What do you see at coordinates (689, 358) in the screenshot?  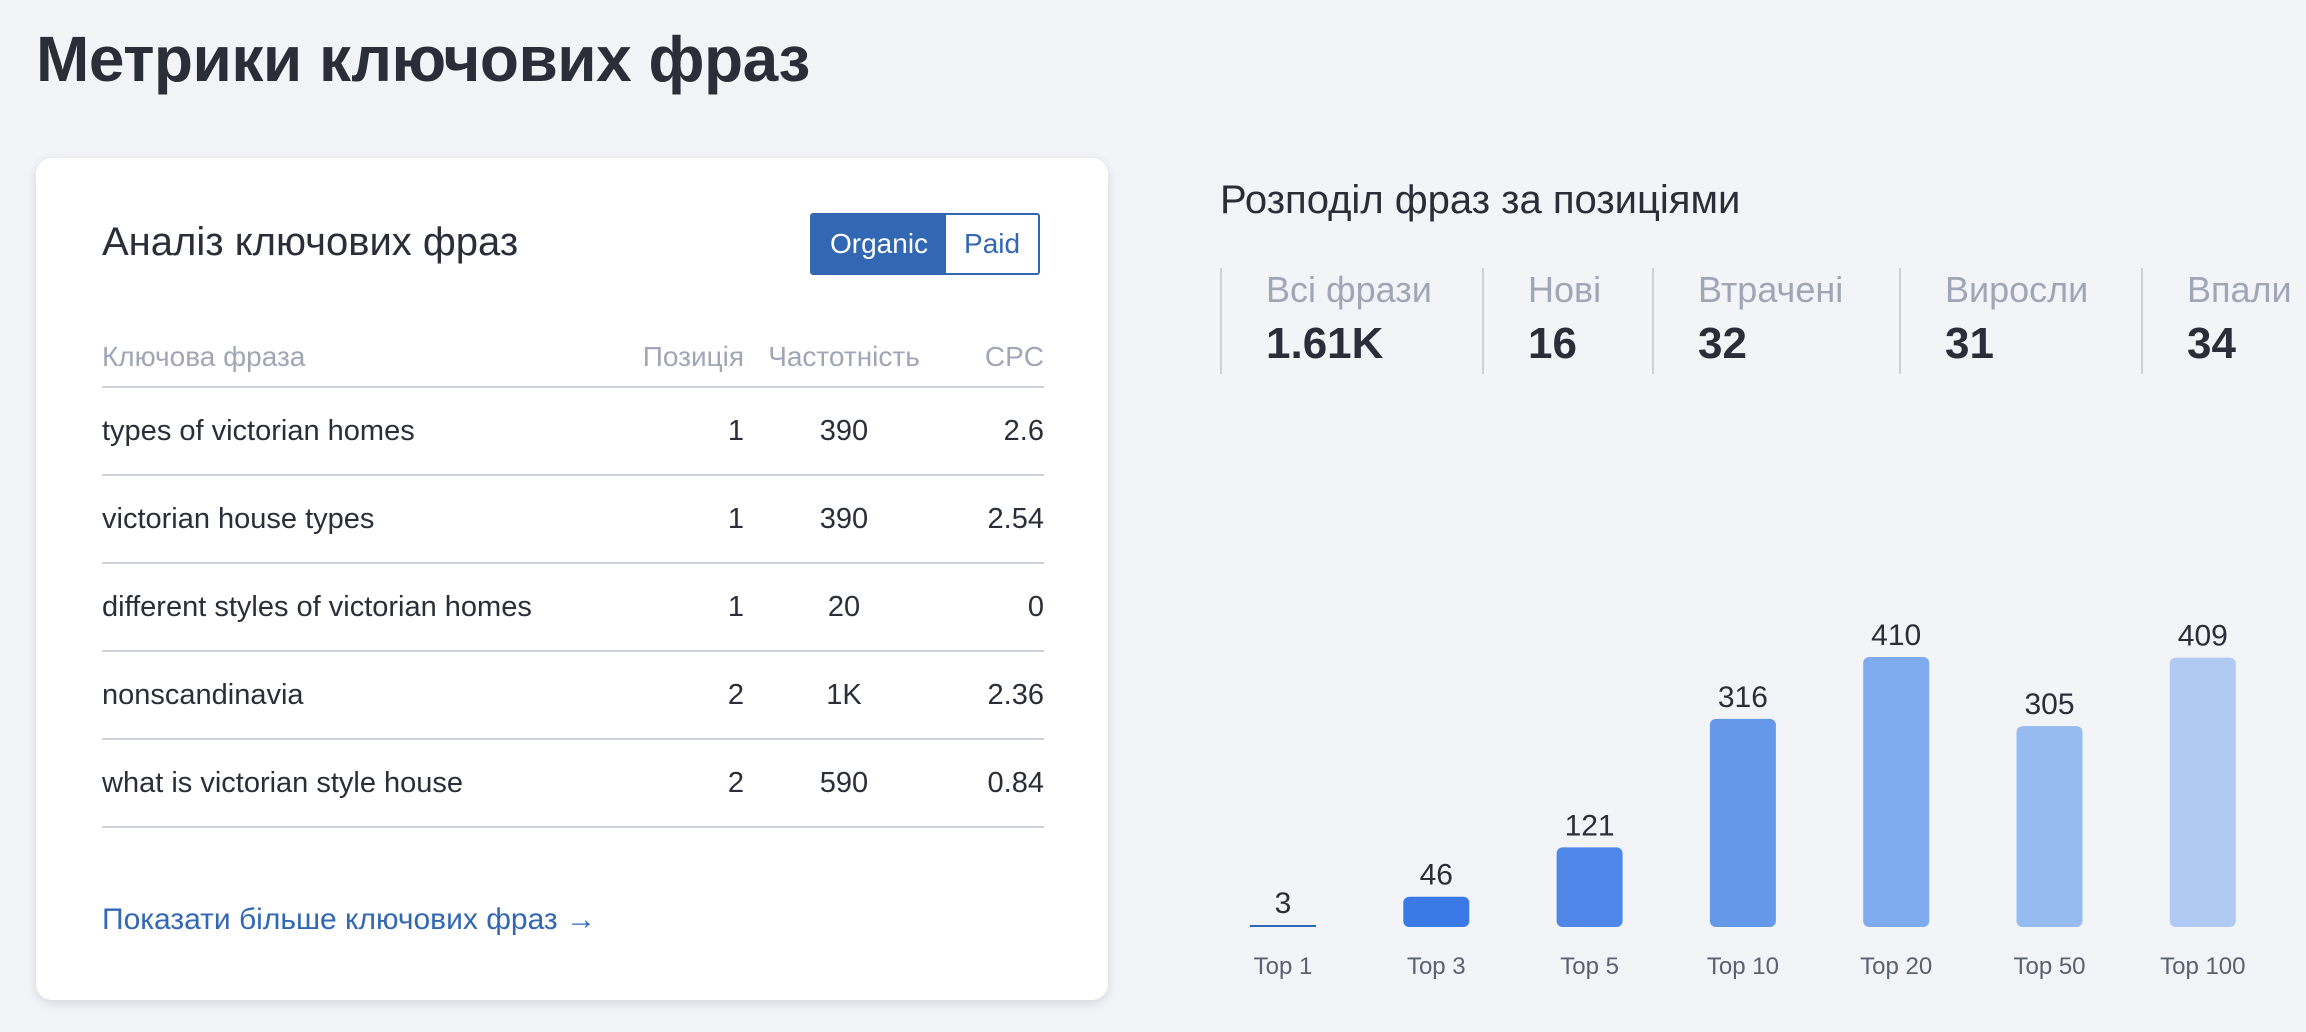 I see `column-header-position: Позиція` at bounding box center [689, 358].